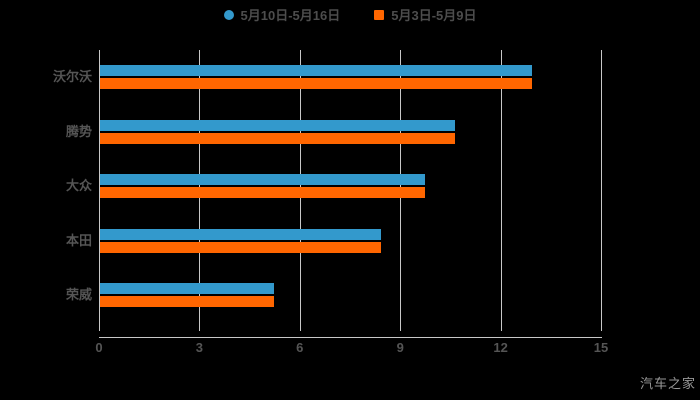 The height and width of the screenshot is (400, 700). What do you see at coordinates (99, 190) in the screenshot?
I see `y-axis-line` at bounding box center [99, 190].